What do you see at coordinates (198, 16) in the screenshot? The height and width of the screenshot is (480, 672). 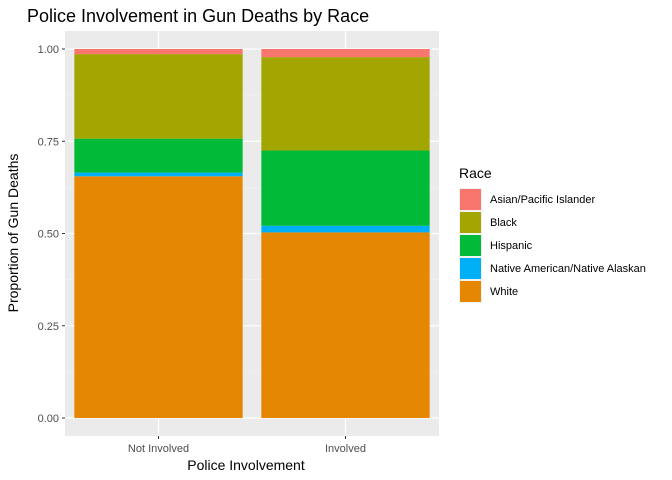 I see `chart-title: Police Involvement in Gun Deaths by Race` at bounding box center [198, 16].